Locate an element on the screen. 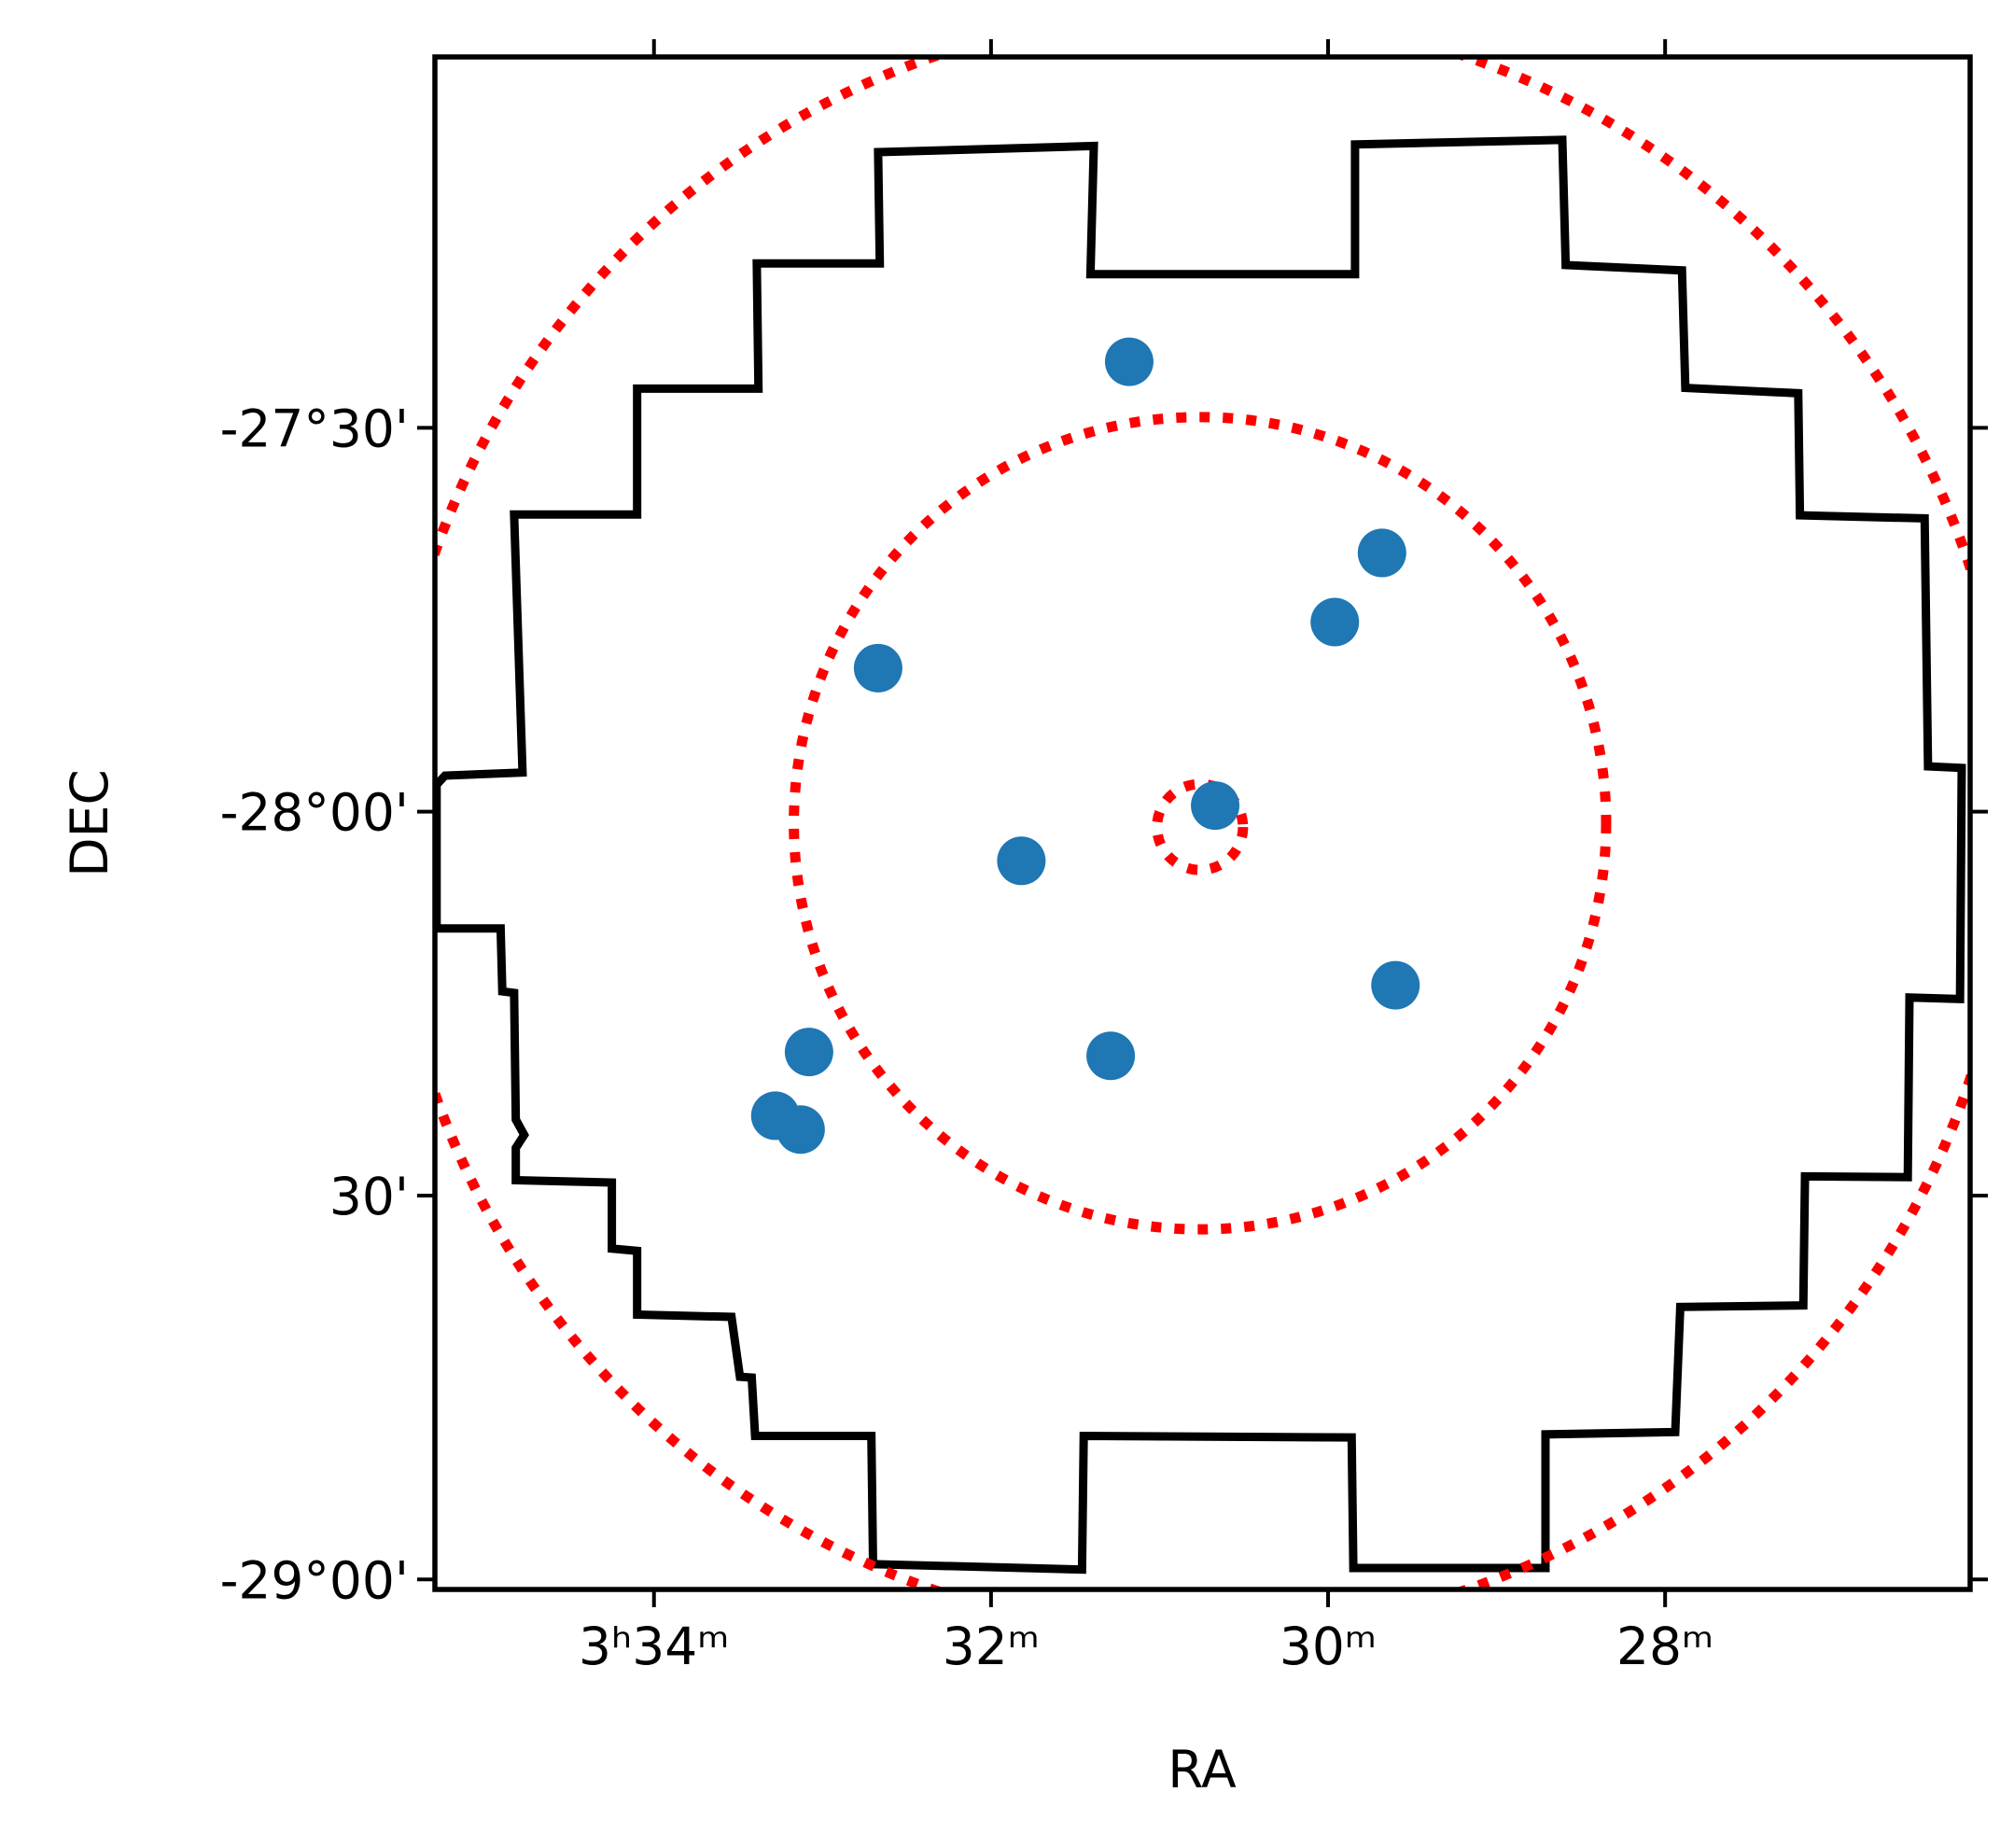  x-tick-label: 28ᵐ is located at coordinates (1664, 1646).